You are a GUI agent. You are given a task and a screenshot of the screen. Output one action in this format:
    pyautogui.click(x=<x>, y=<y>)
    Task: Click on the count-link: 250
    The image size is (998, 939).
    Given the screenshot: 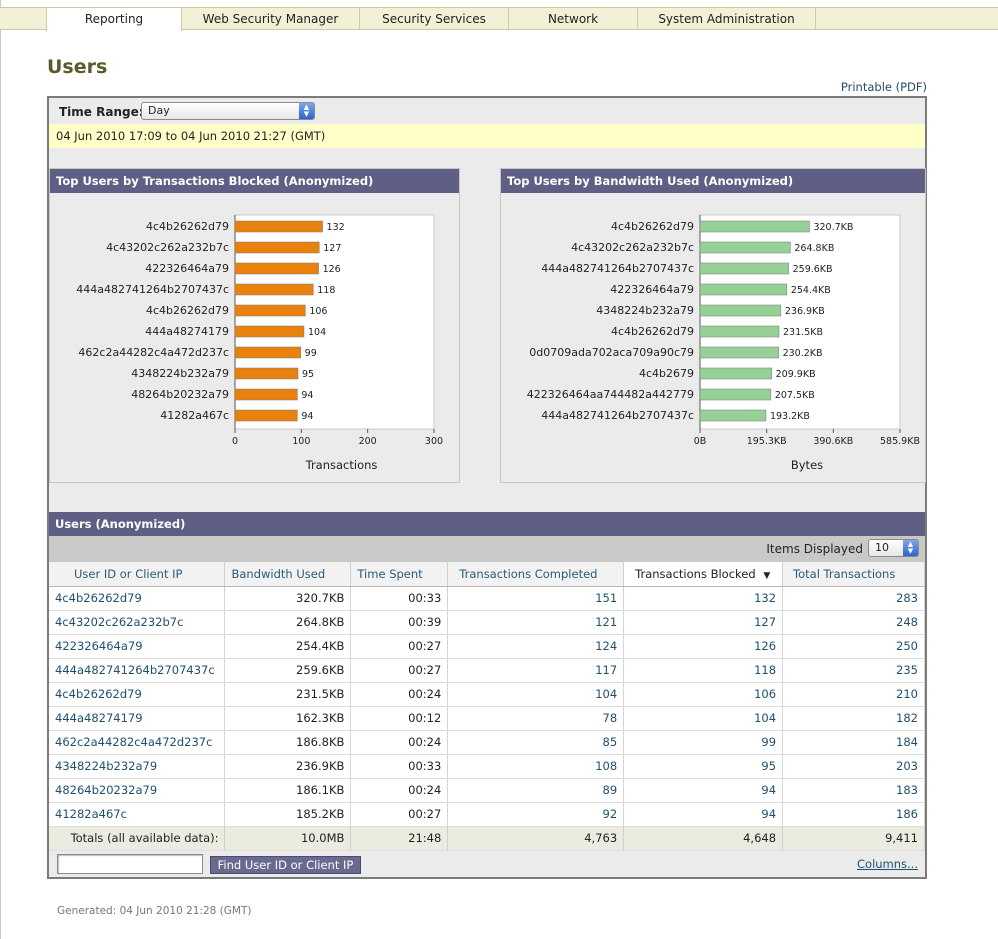 What is the action you would take?
    pyautogui.click(x=853, y=646)
    